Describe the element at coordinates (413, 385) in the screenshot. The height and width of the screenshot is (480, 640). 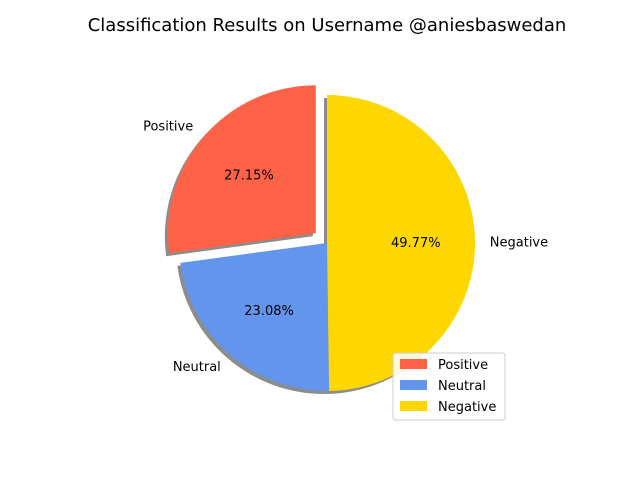
I see `legend-swatch-neutral` at that location.